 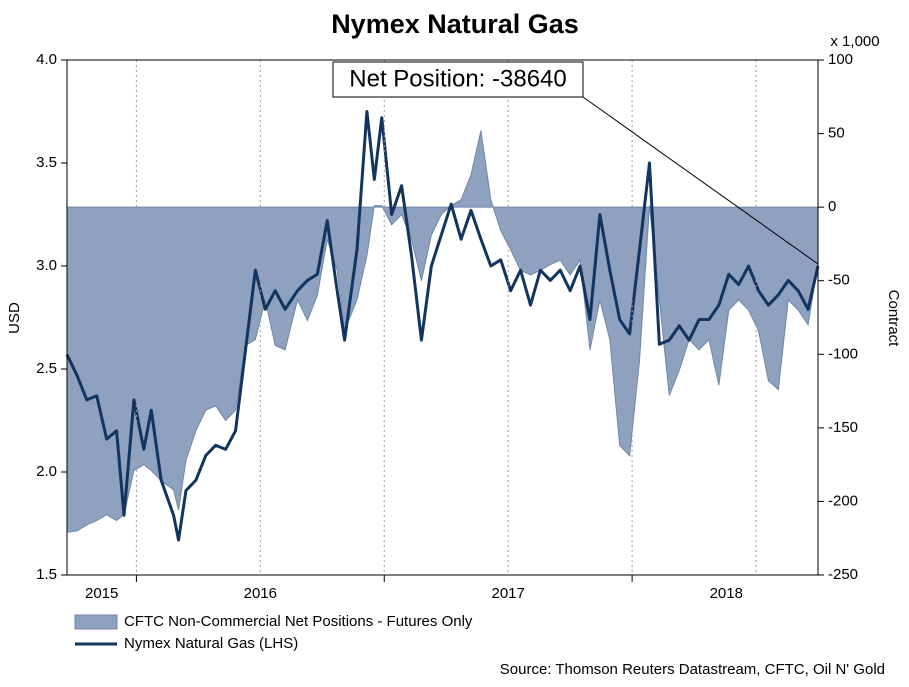 What do you see at coordinates (507, 593) in the screenshot?
I see `x-tick-label: 2017` at bounding box center [507, 593].